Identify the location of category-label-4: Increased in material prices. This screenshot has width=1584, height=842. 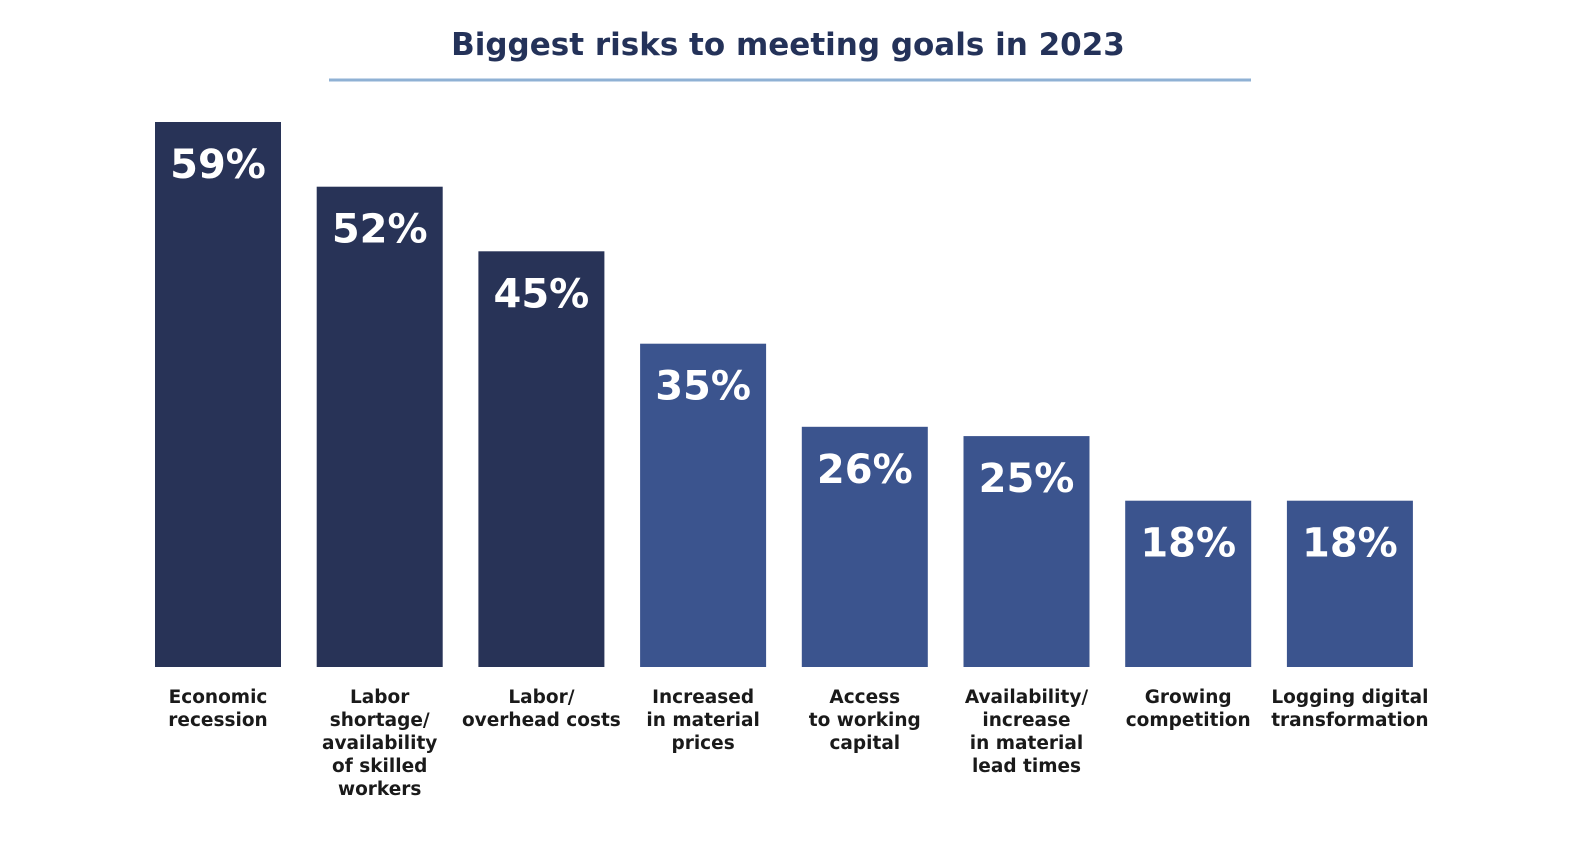
(702, 720).